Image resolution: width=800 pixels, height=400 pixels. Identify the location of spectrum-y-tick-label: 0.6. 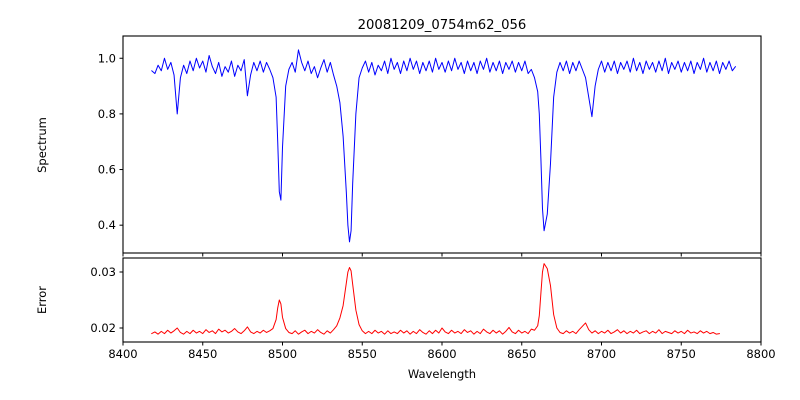
(107, 170).